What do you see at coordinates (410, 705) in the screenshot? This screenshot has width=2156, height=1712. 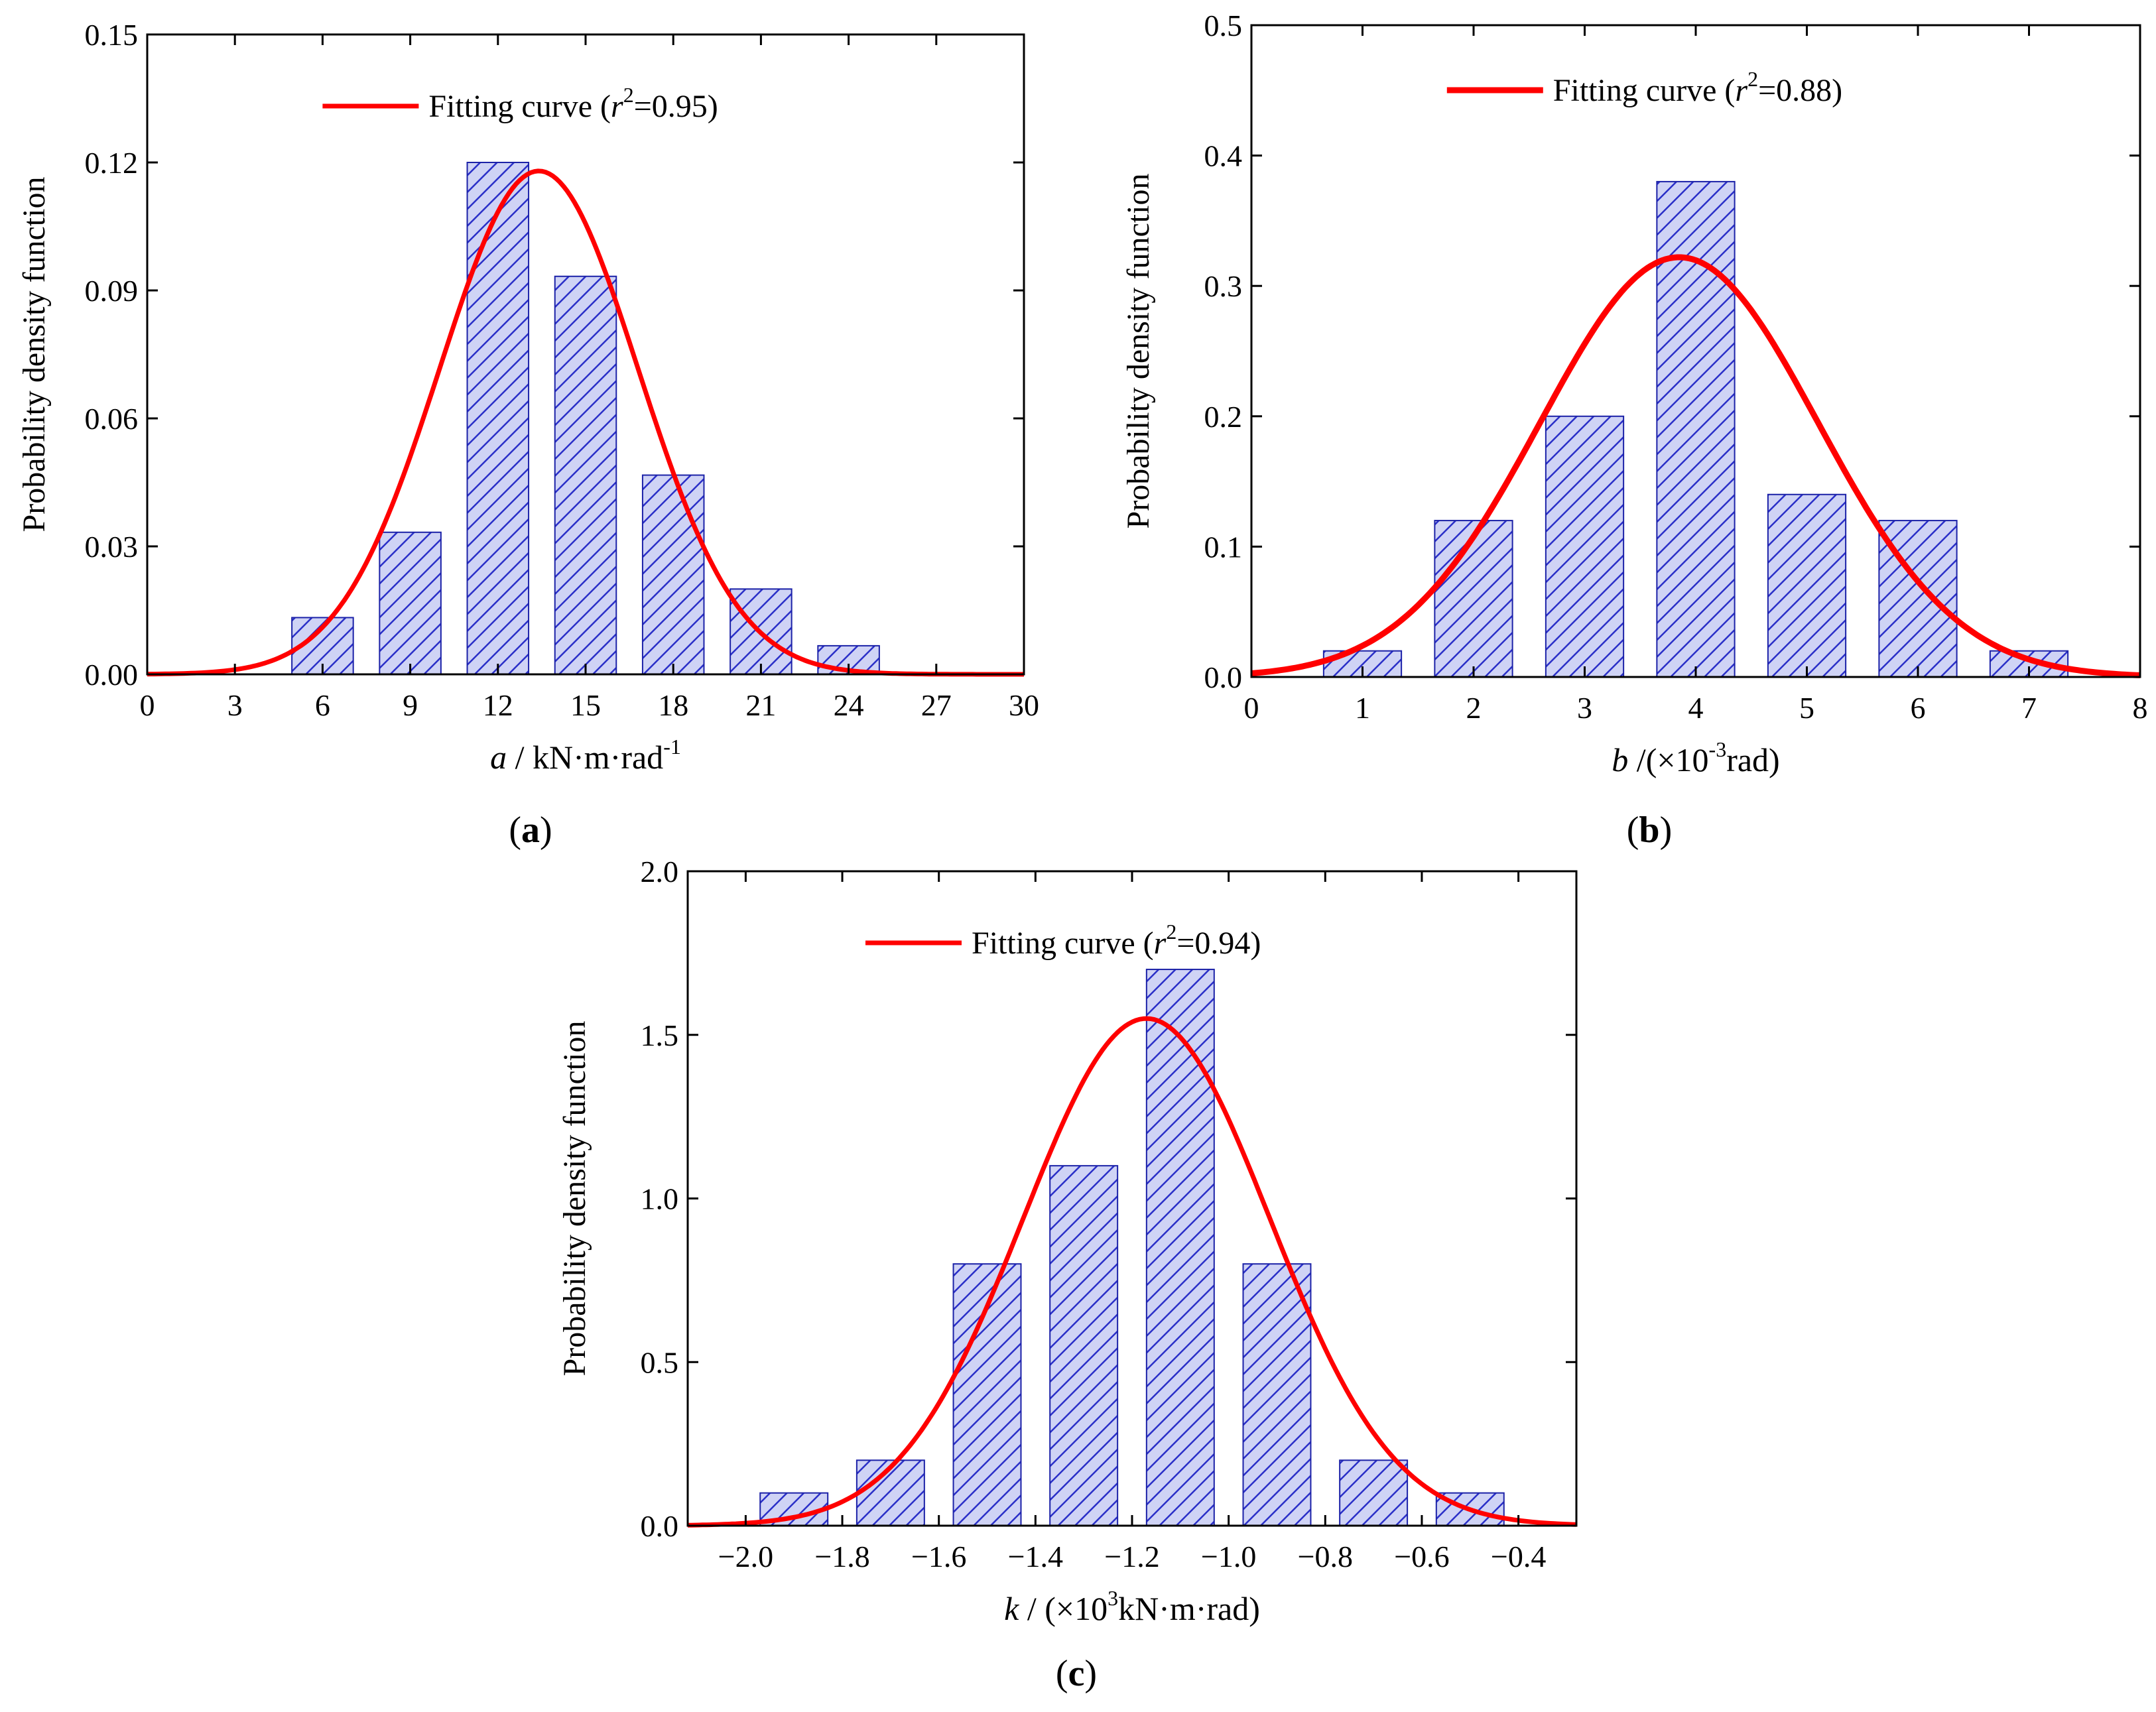 I see `panel-a-x-tick-label-3: 9` at bounding box center [410, 705].